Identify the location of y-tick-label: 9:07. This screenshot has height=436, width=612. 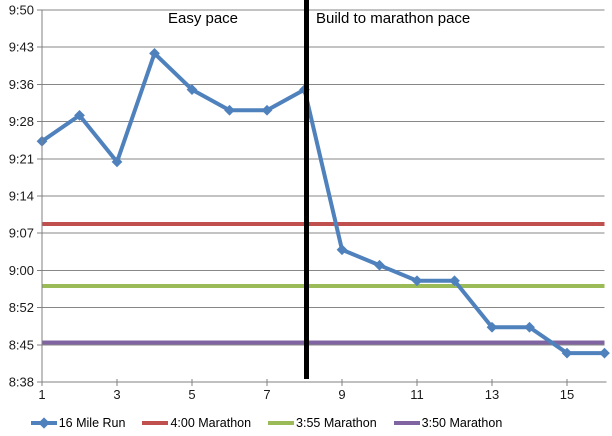
(21, 233).